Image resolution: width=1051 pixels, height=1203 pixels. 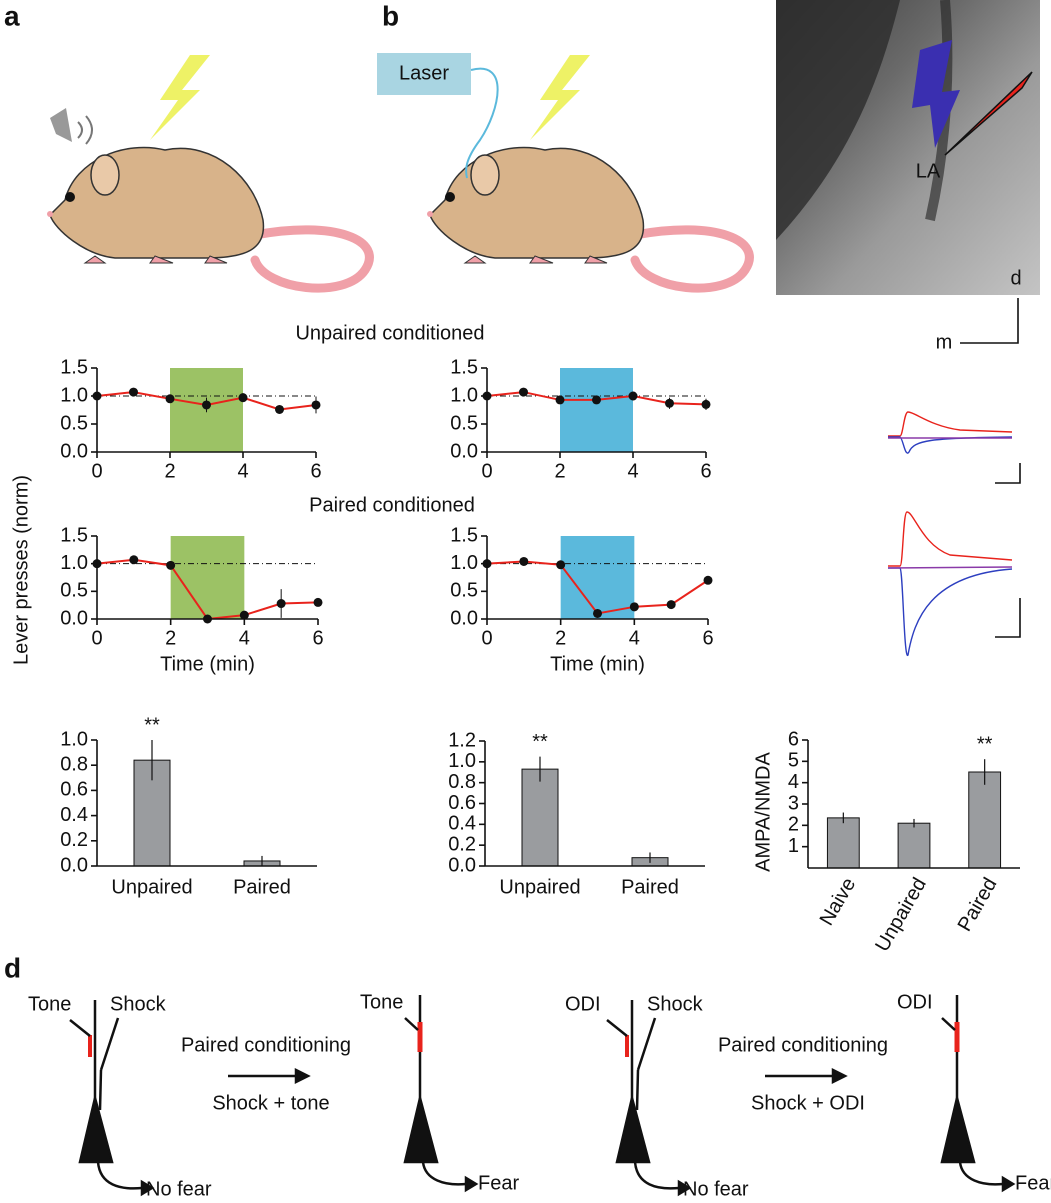 What do you see at coordinates (793, 846) in the screenshot?
I see `y-tick-label: 1` at bounding box center [793, 846].